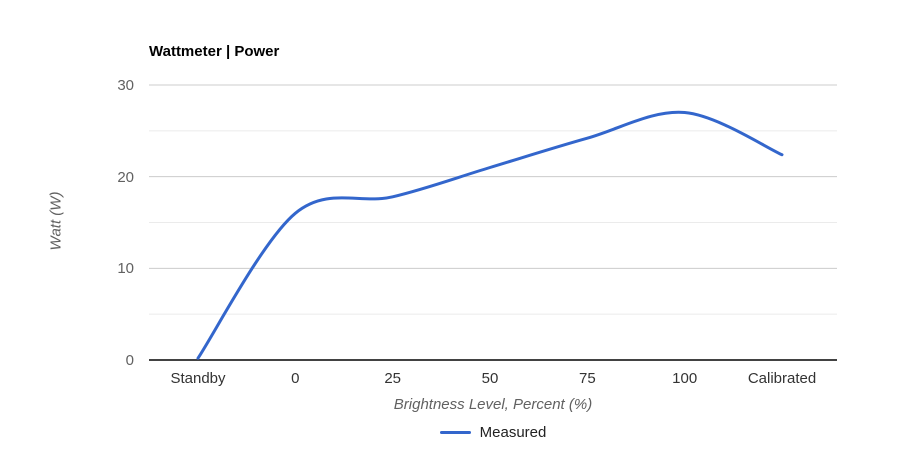 The height and width of the screenshot is (457, 914). I want to click on x-axis-tick-label: 25, so click(392, 378).